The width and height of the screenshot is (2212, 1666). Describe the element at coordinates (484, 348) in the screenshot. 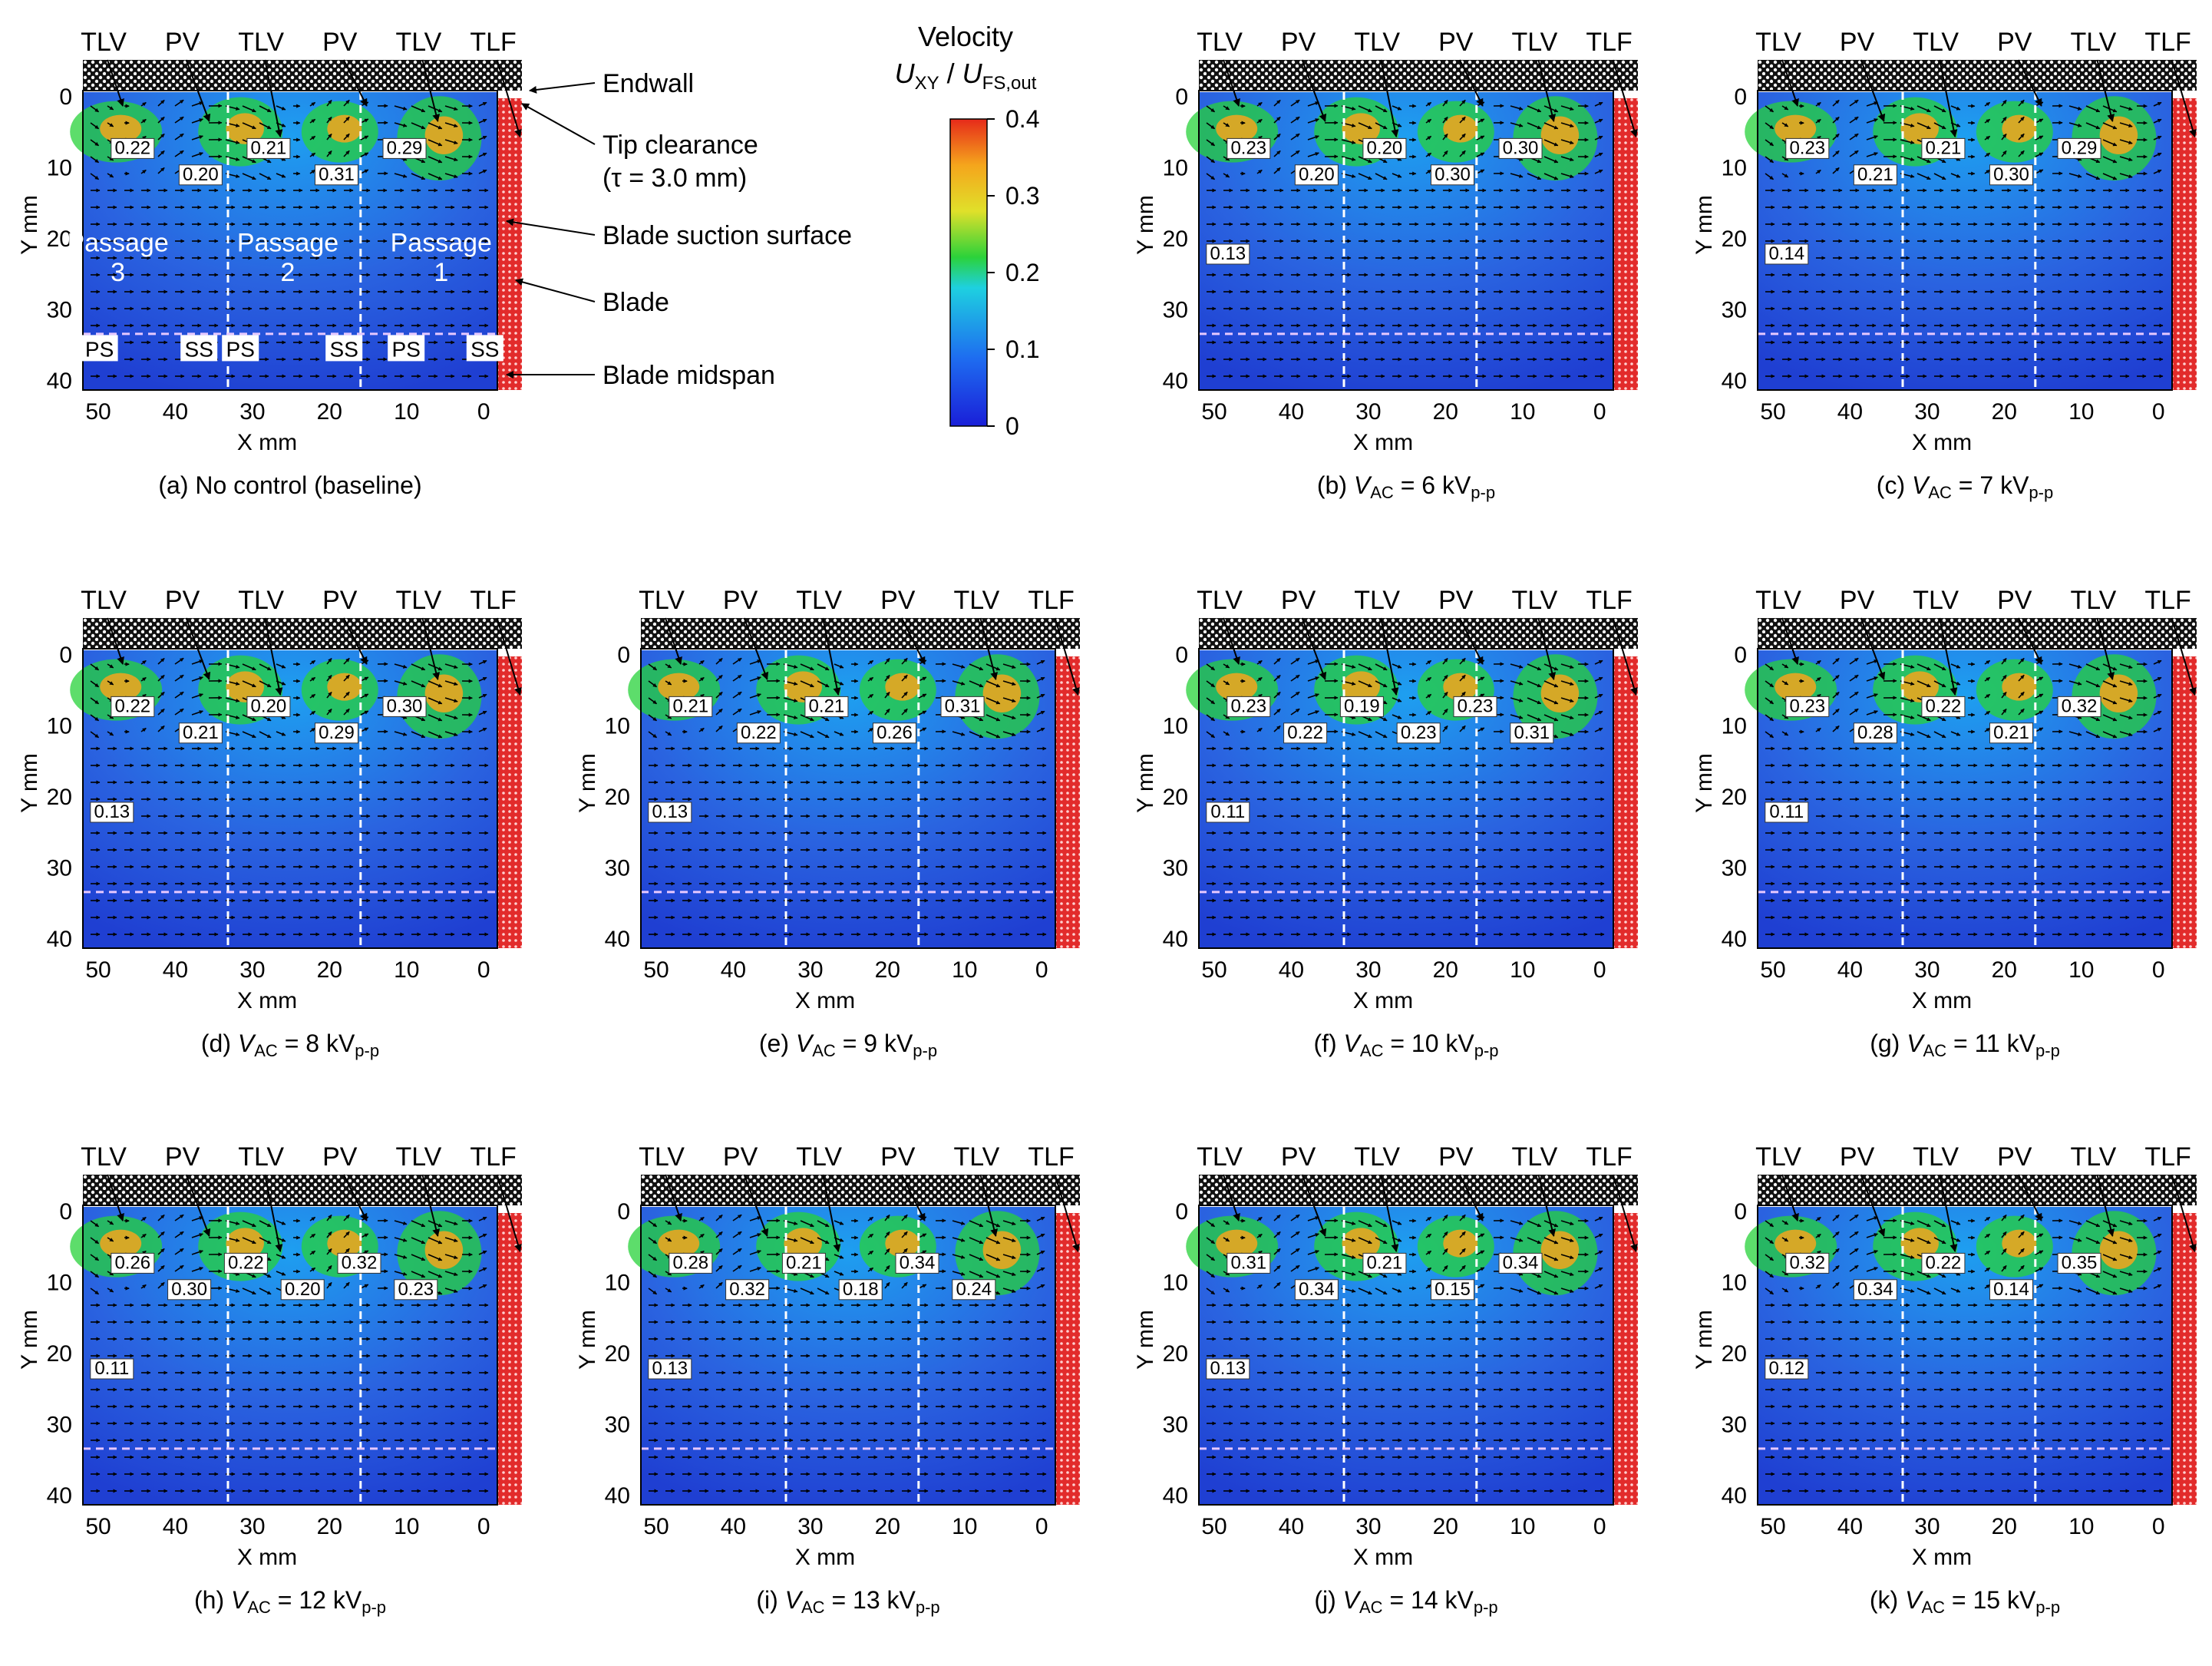

I see `side-label-box` at that location.